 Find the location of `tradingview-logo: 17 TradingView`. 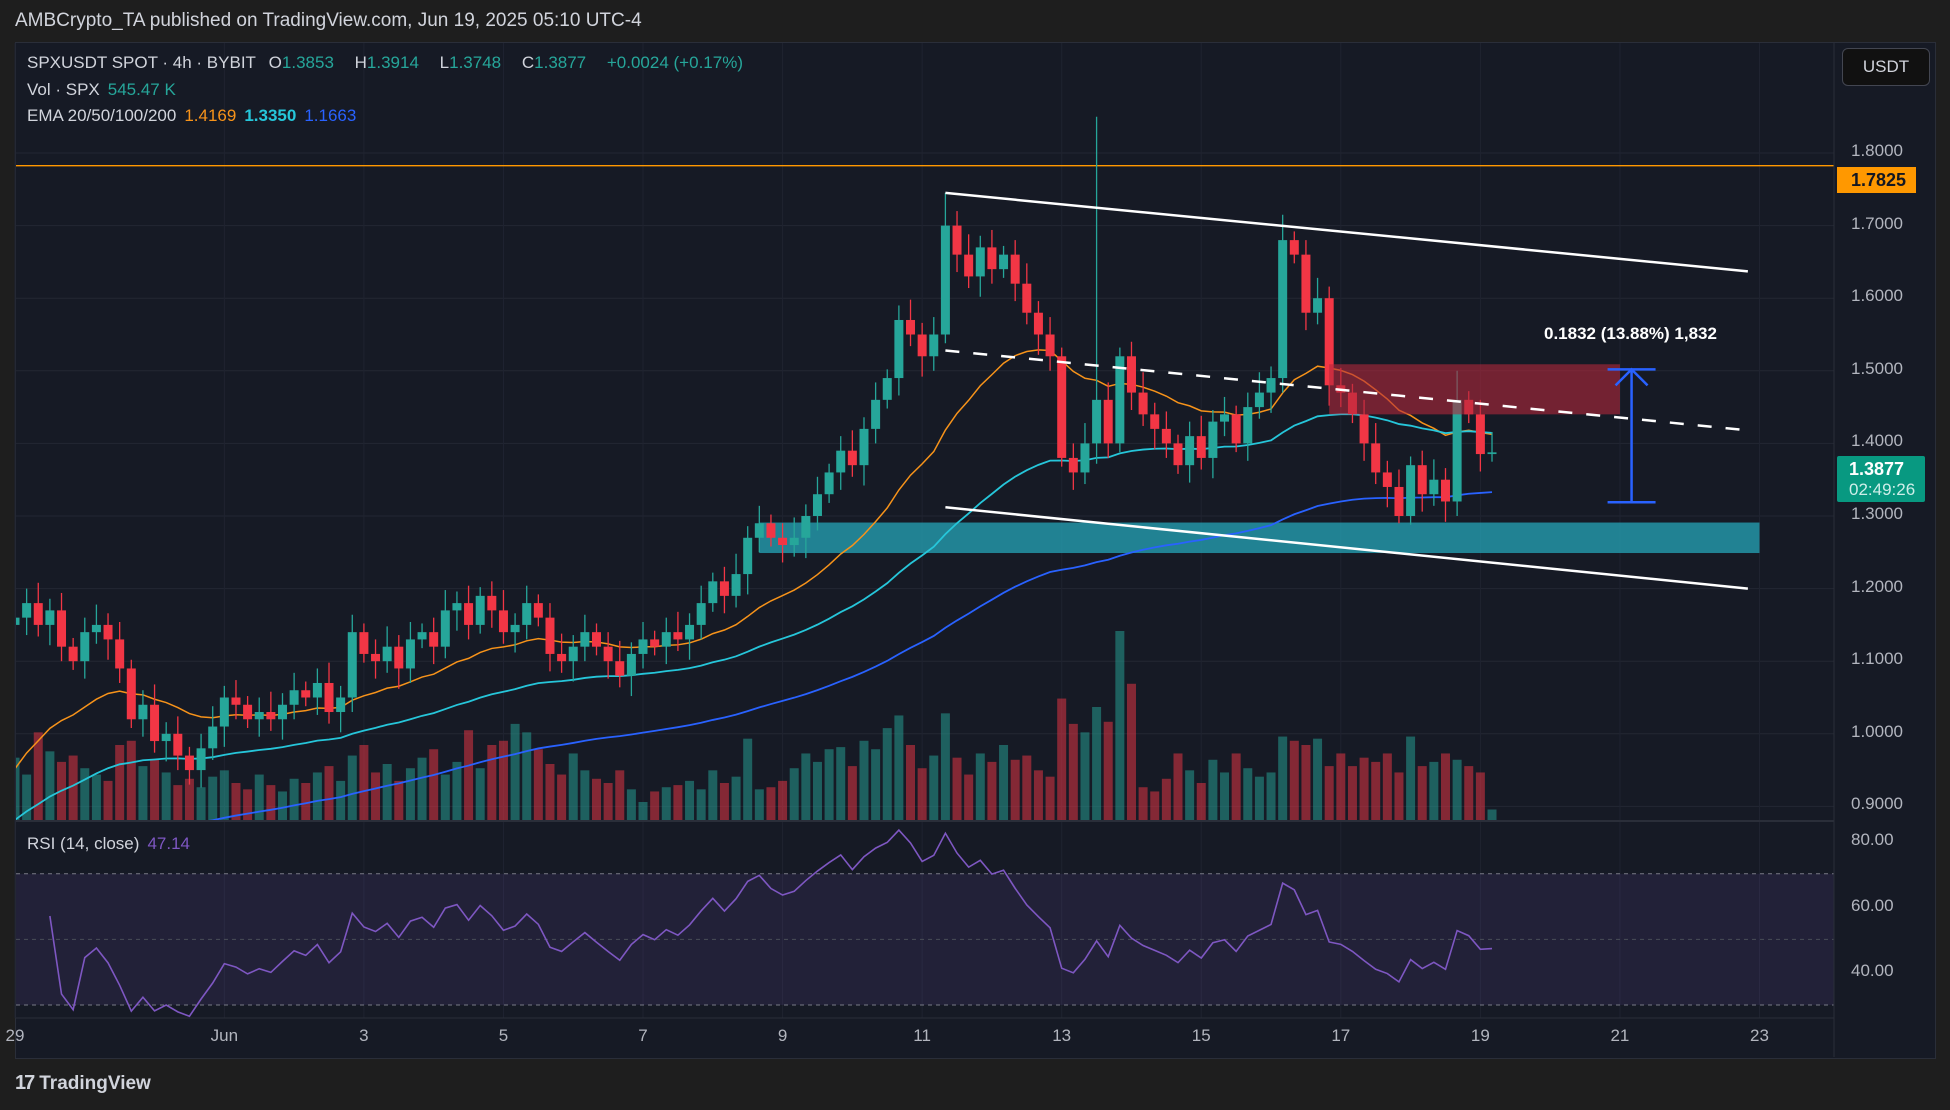

tradingview-logo: 17 TradingView is located at coordinates (83, 1083).